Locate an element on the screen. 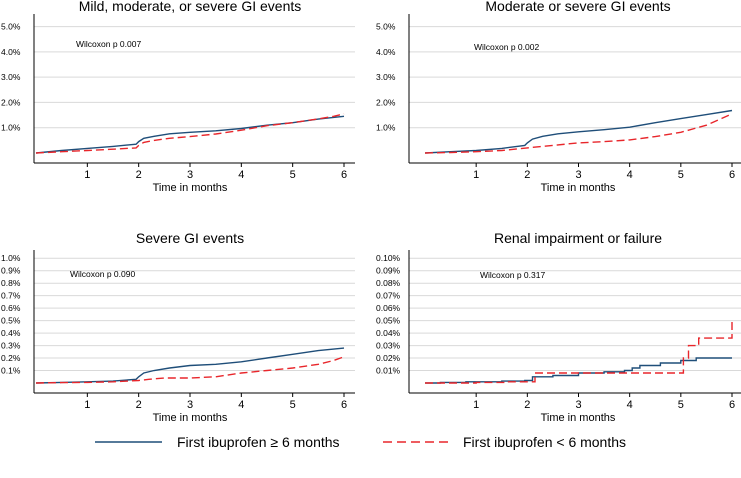 The width and height of the screenshot is (741, 478). chart-title: Severe GI events is located at coordinates (190, 238).